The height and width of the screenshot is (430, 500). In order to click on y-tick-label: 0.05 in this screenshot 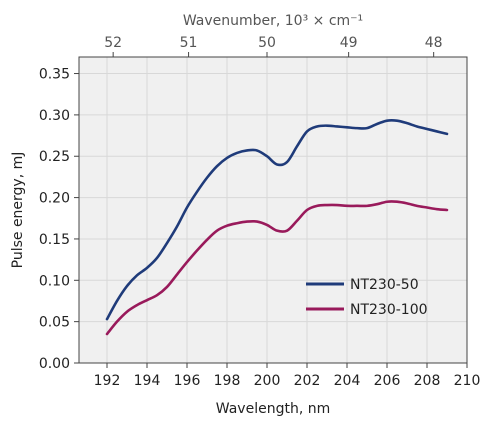, I will do `click(54, 323)`.